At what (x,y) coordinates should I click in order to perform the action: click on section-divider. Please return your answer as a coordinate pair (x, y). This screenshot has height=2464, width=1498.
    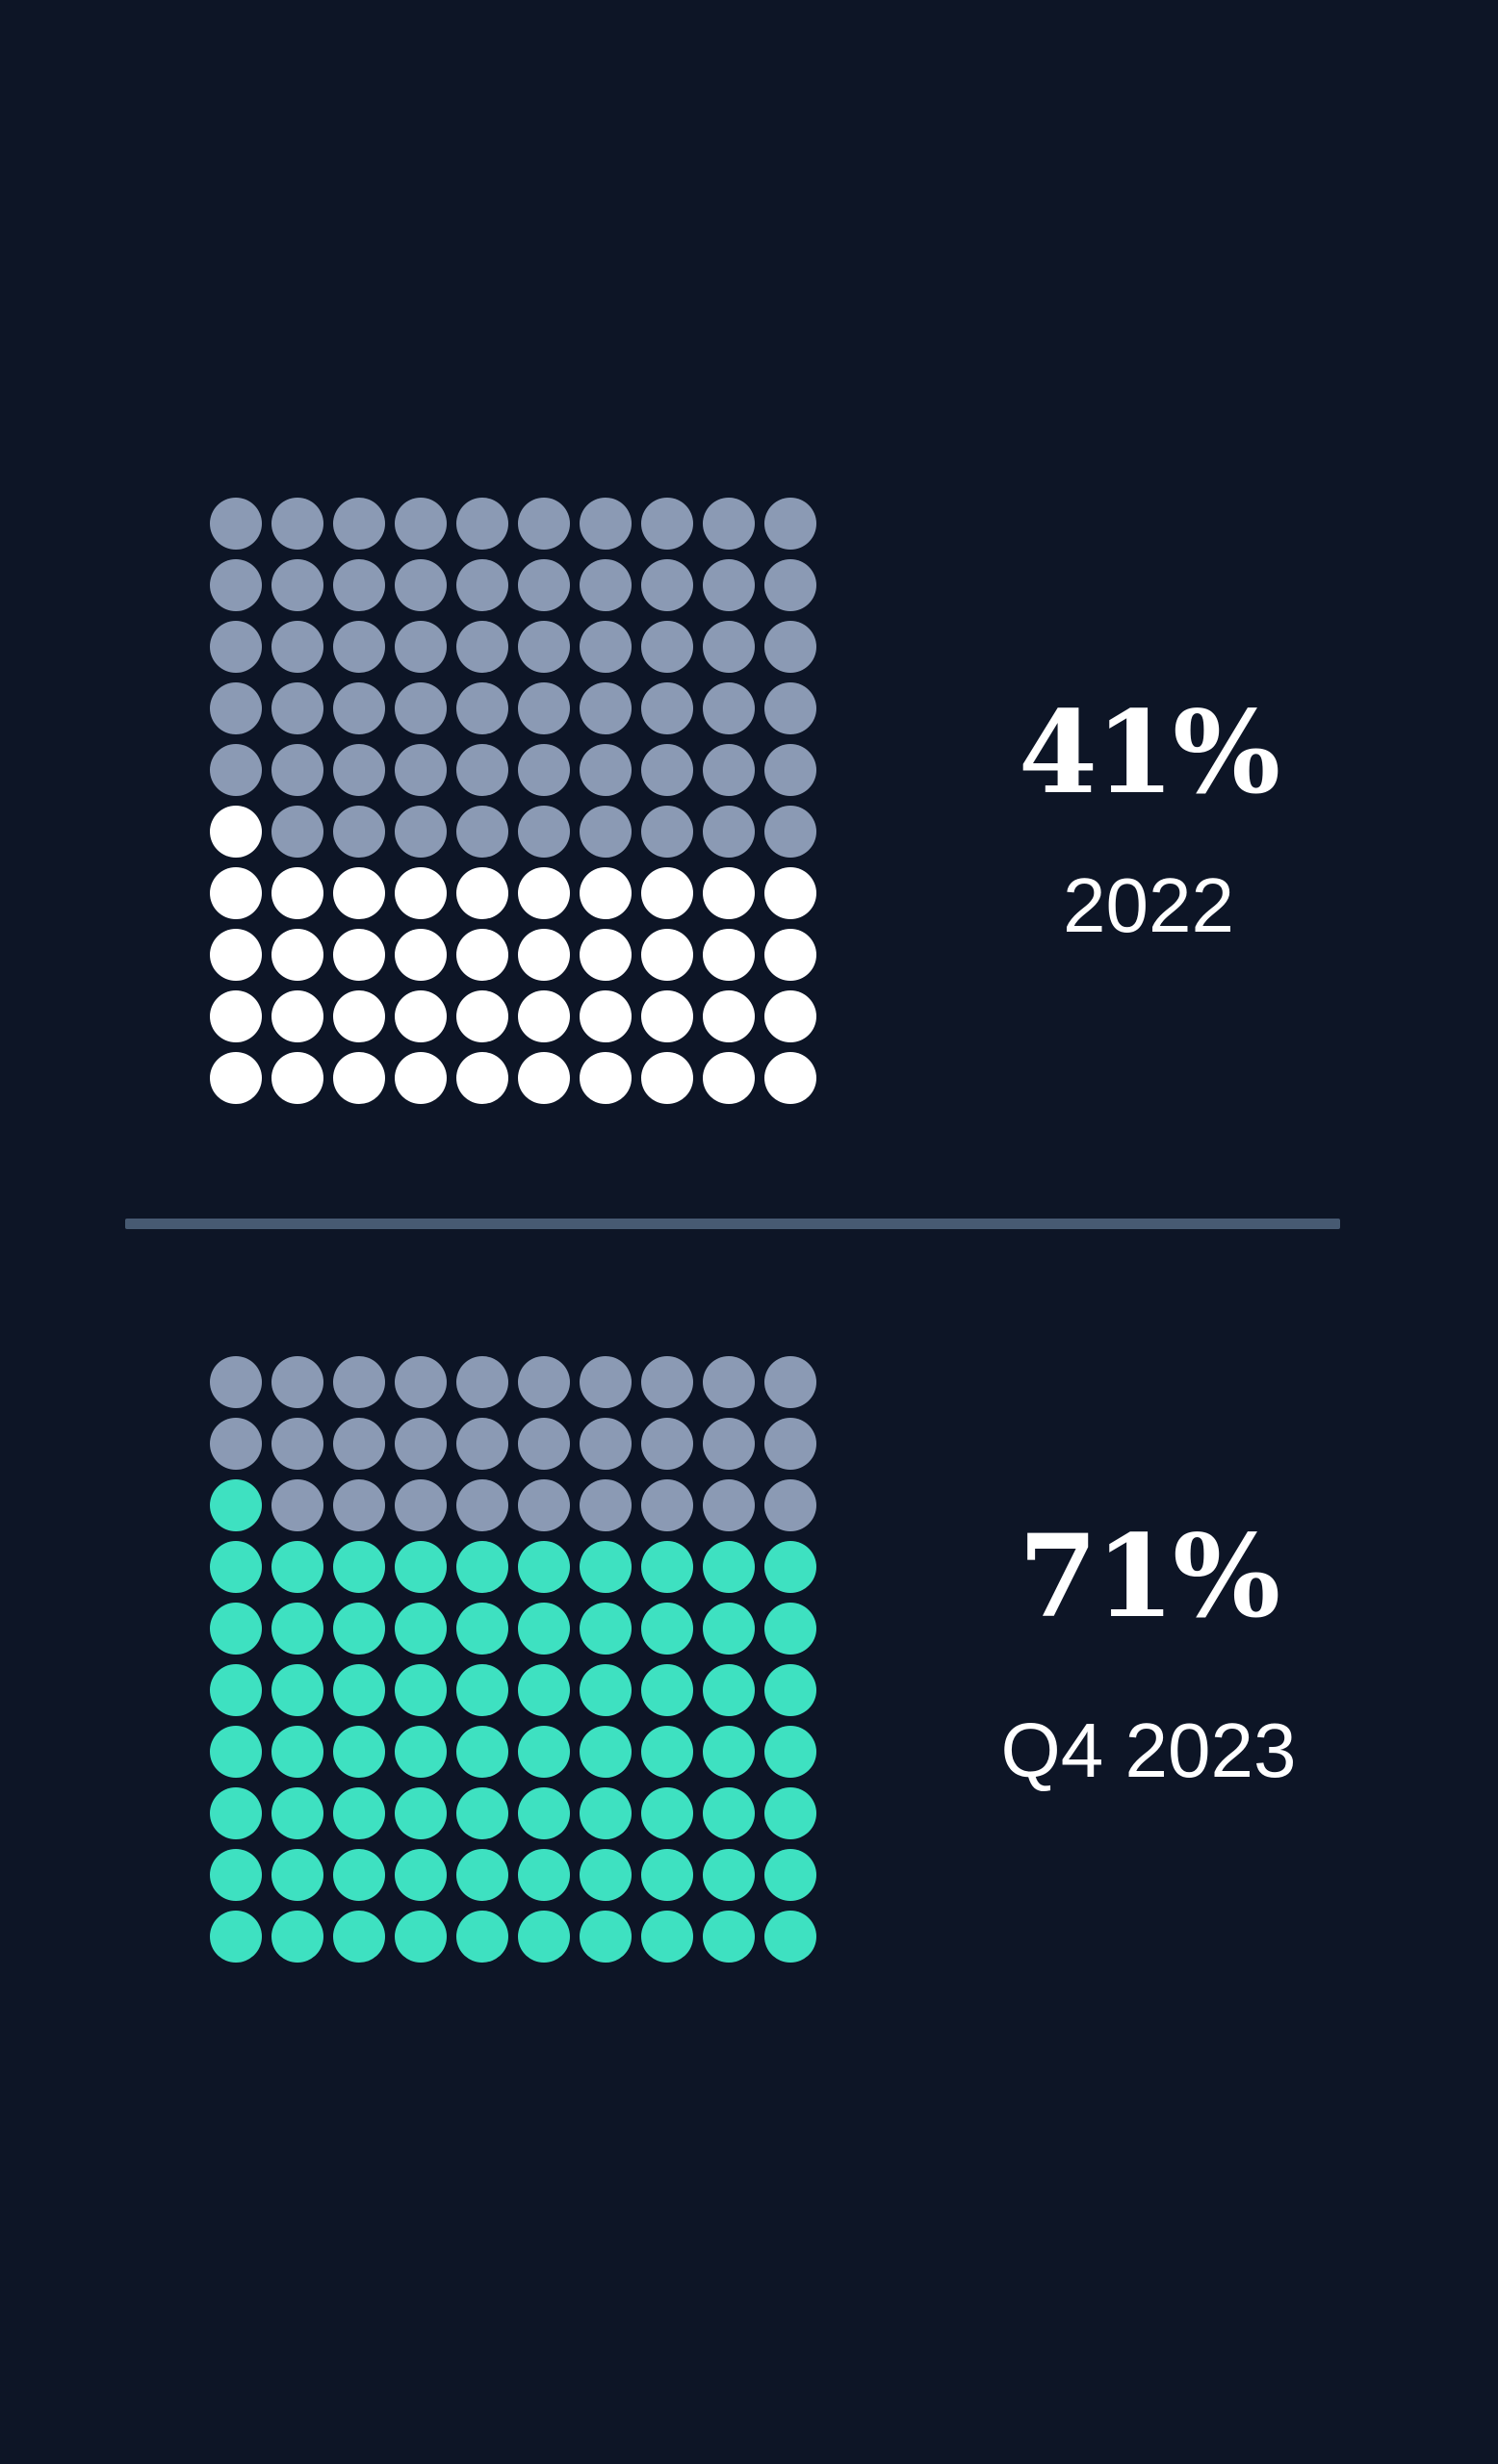
    Looking at the image, I should click on (732, 1224).